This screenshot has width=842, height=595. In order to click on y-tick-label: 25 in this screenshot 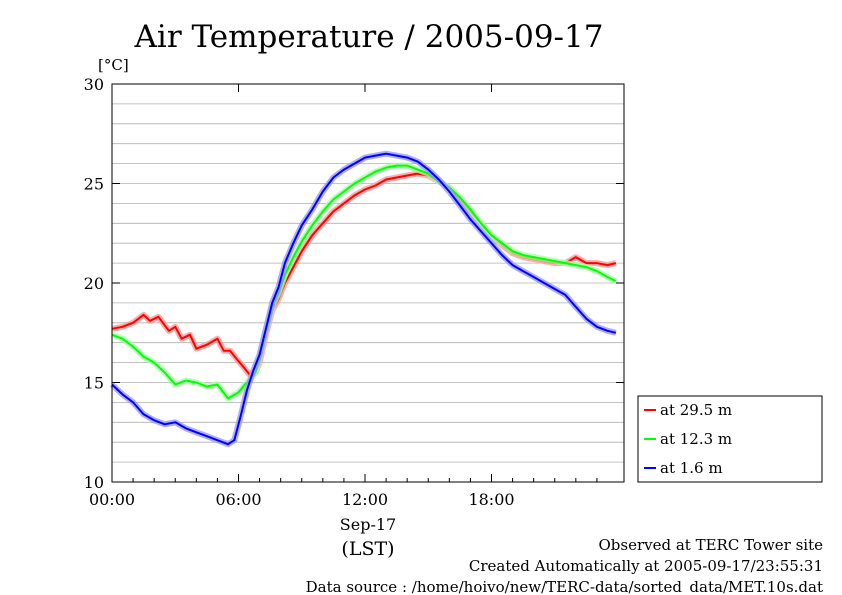, I will do `click(94, 184)`.